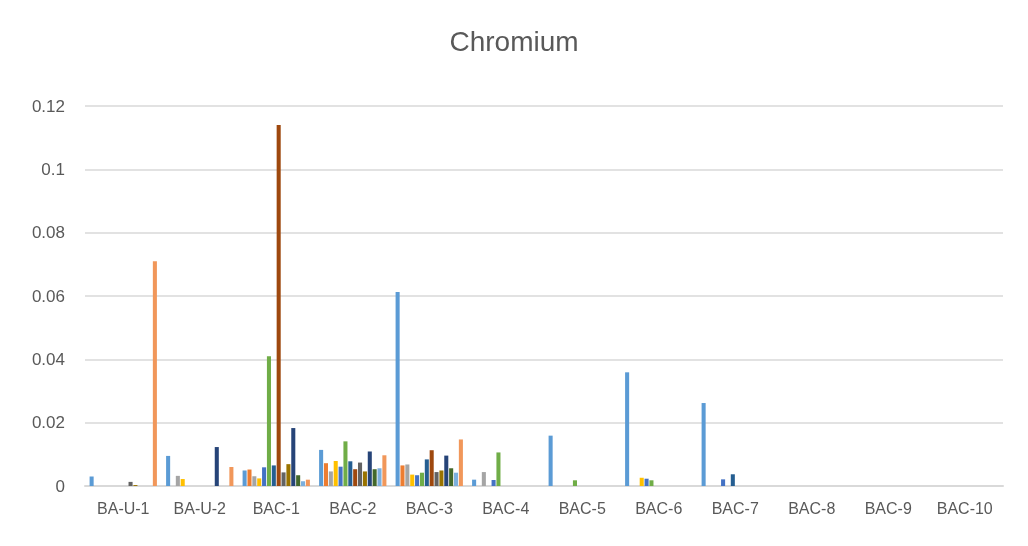  I want to click on x-tick-label: BA-U-2, so click(200, 508).